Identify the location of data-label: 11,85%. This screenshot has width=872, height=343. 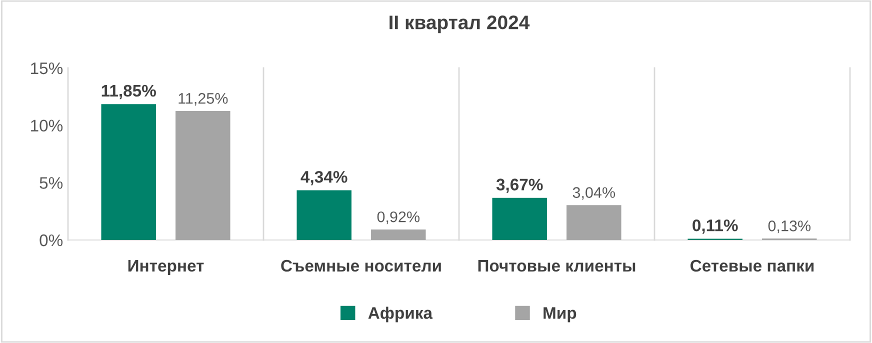
(129, 92).